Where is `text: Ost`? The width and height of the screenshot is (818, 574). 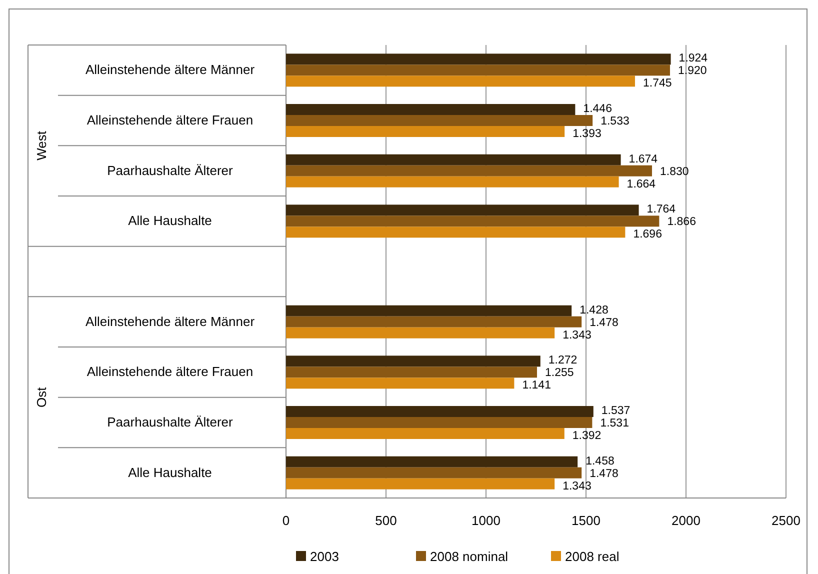 text: Ost is located at coordinates (41, 397).